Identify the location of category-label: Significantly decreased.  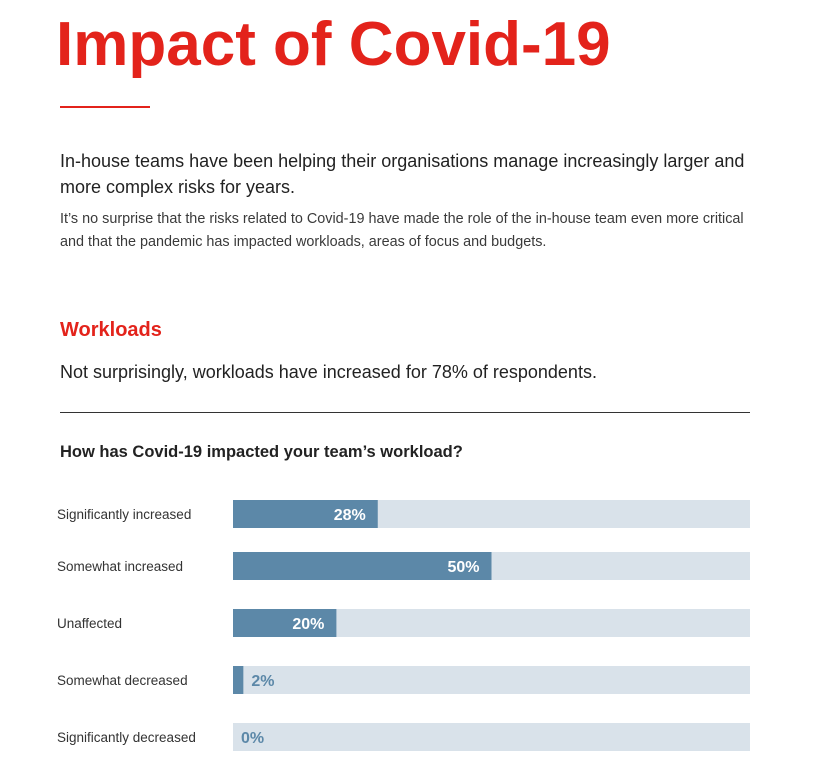
(126, 737).